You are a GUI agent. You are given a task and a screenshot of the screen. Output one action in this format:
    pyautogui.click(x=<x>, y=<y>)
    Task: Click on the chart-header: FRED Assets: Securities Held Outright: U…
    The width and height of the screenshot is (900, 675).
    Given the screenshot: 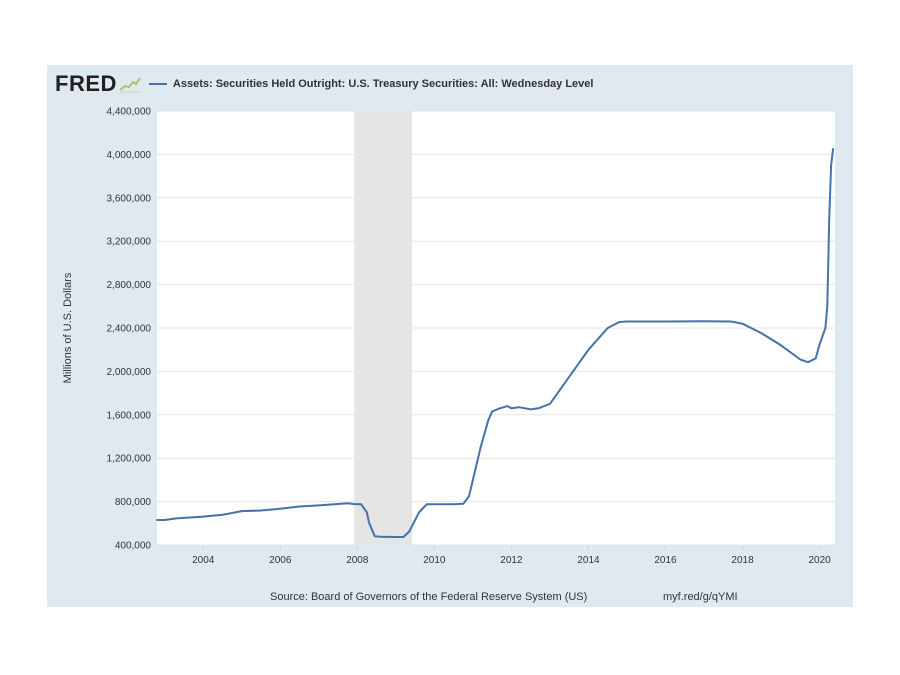 What is the action you would take?
    pyautogui.click(x=324, y=84)
    